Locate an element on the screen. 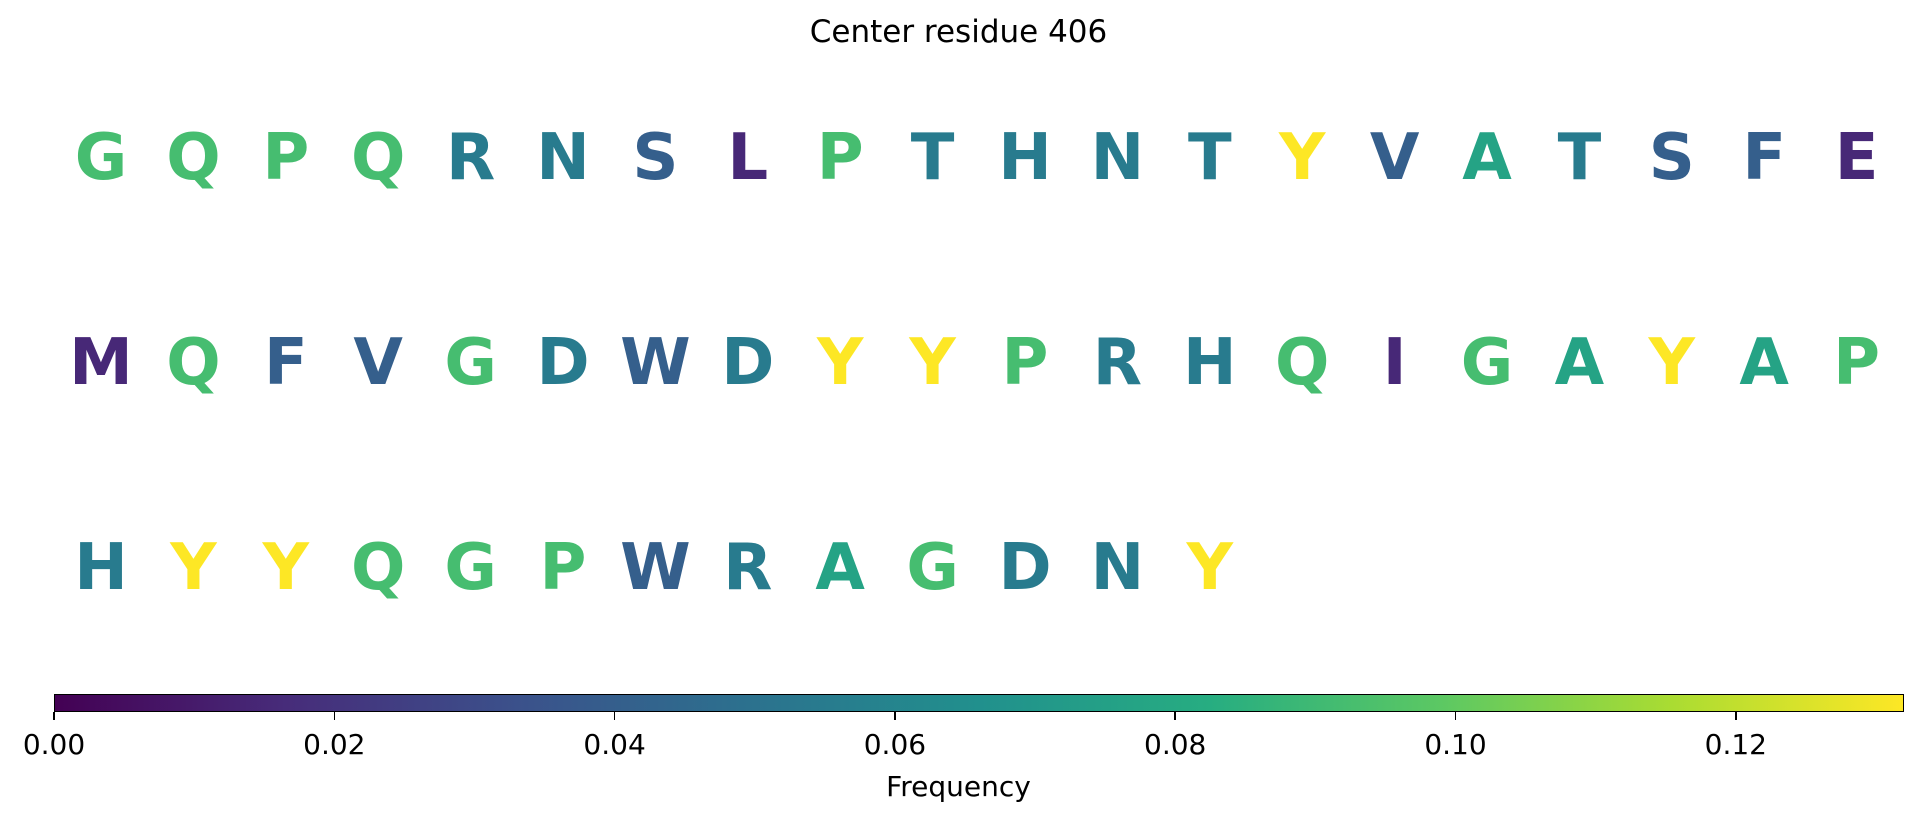 Image resolution: width=1917 pixels, height=822 pixels. colorbar-label: Frequency is located at coordinates (958, 786).